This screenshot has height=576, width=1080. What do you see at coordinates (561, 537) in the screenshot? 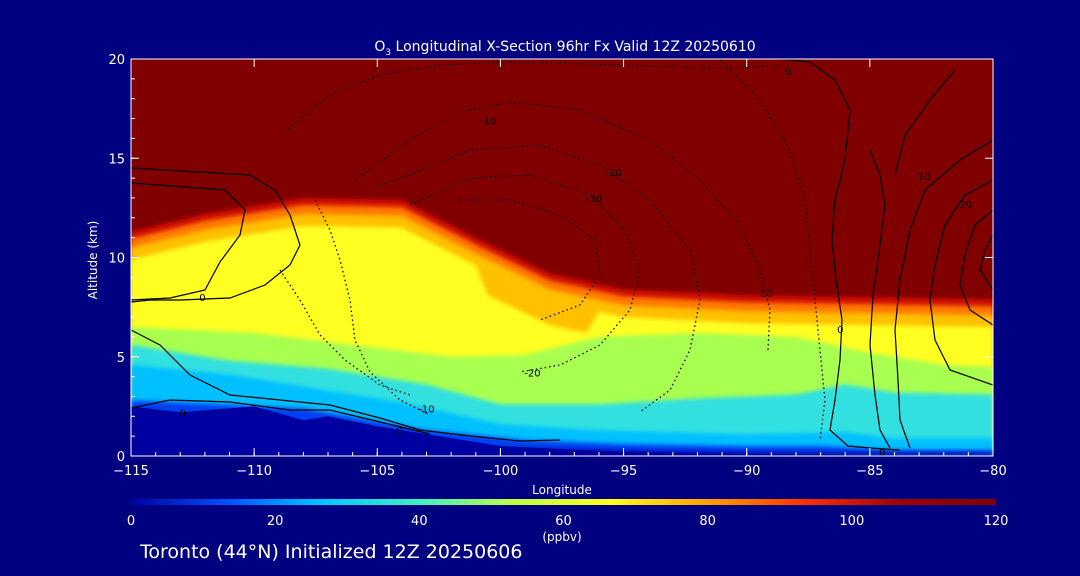
I see `colorbar-unit-label: (ppbv)` at bounding box center [561, 537].